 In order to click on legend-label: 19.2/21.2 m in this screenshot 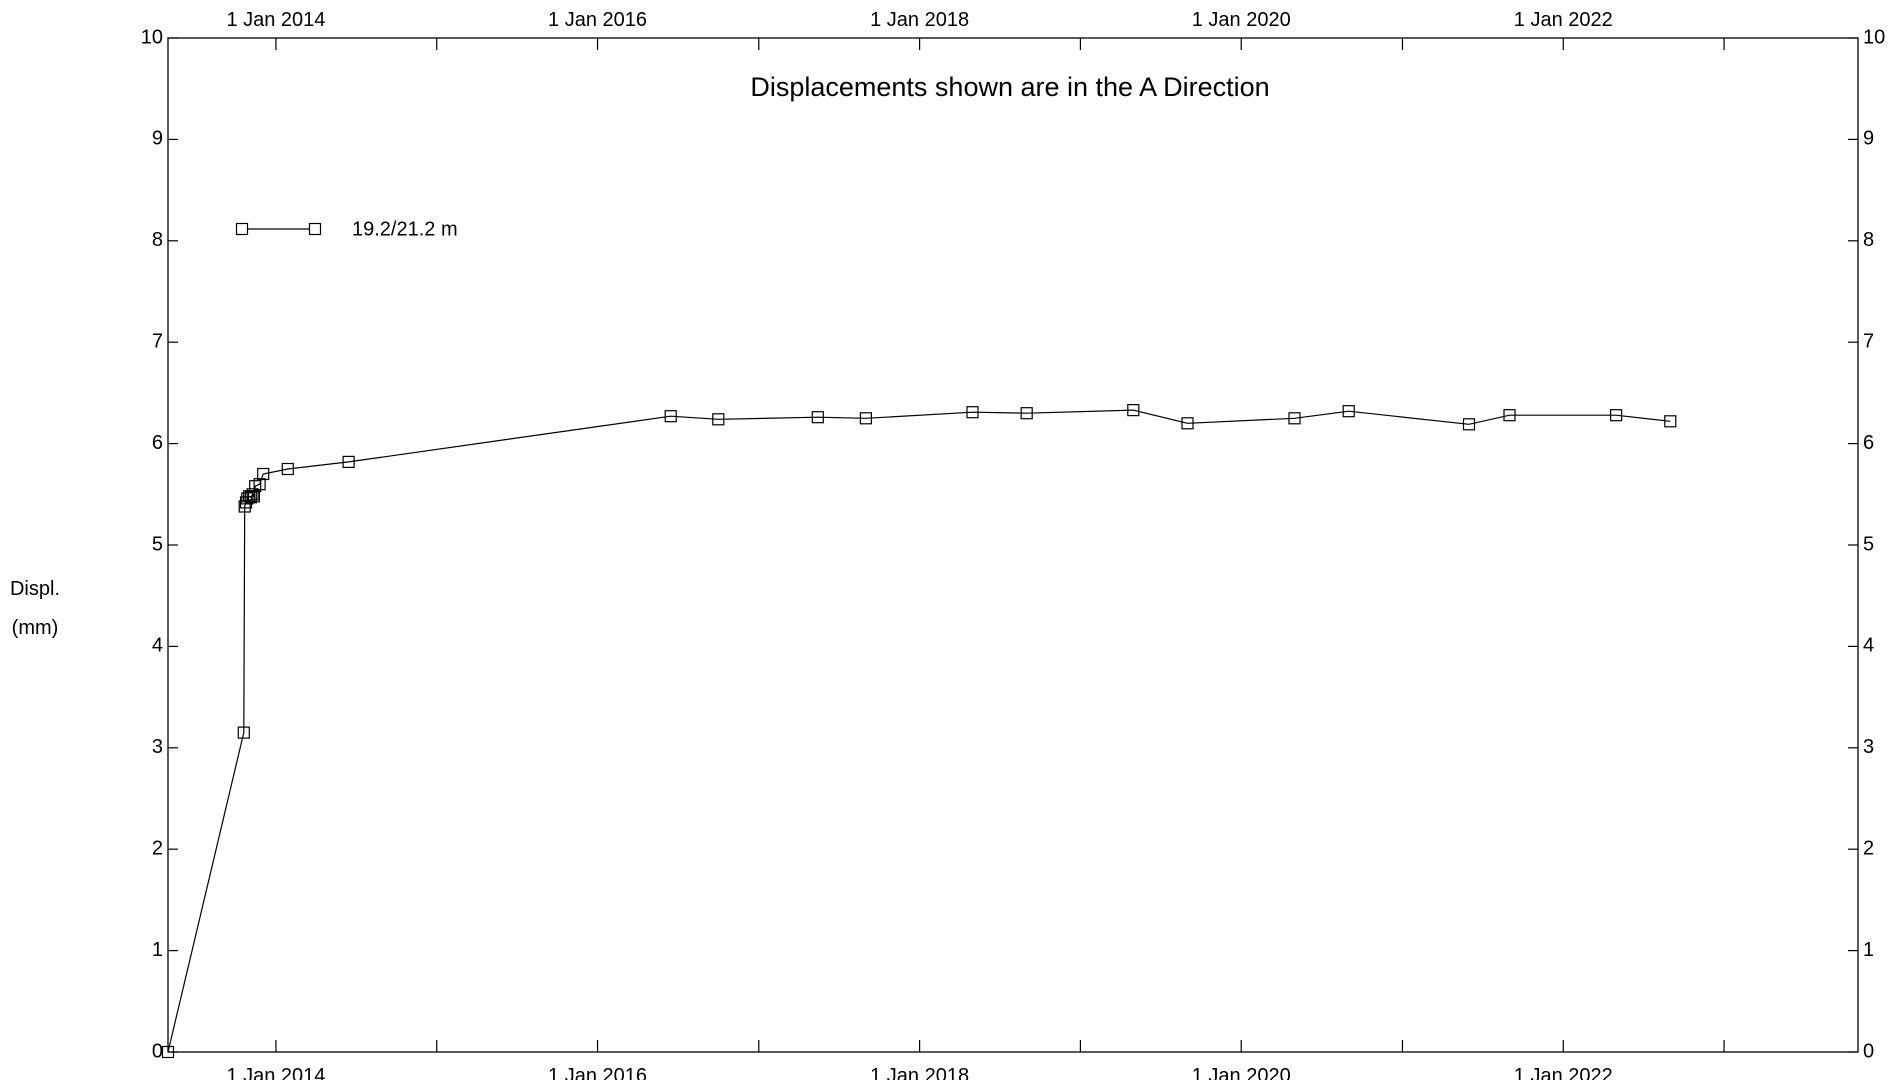, I will do `click(405, 229)`.